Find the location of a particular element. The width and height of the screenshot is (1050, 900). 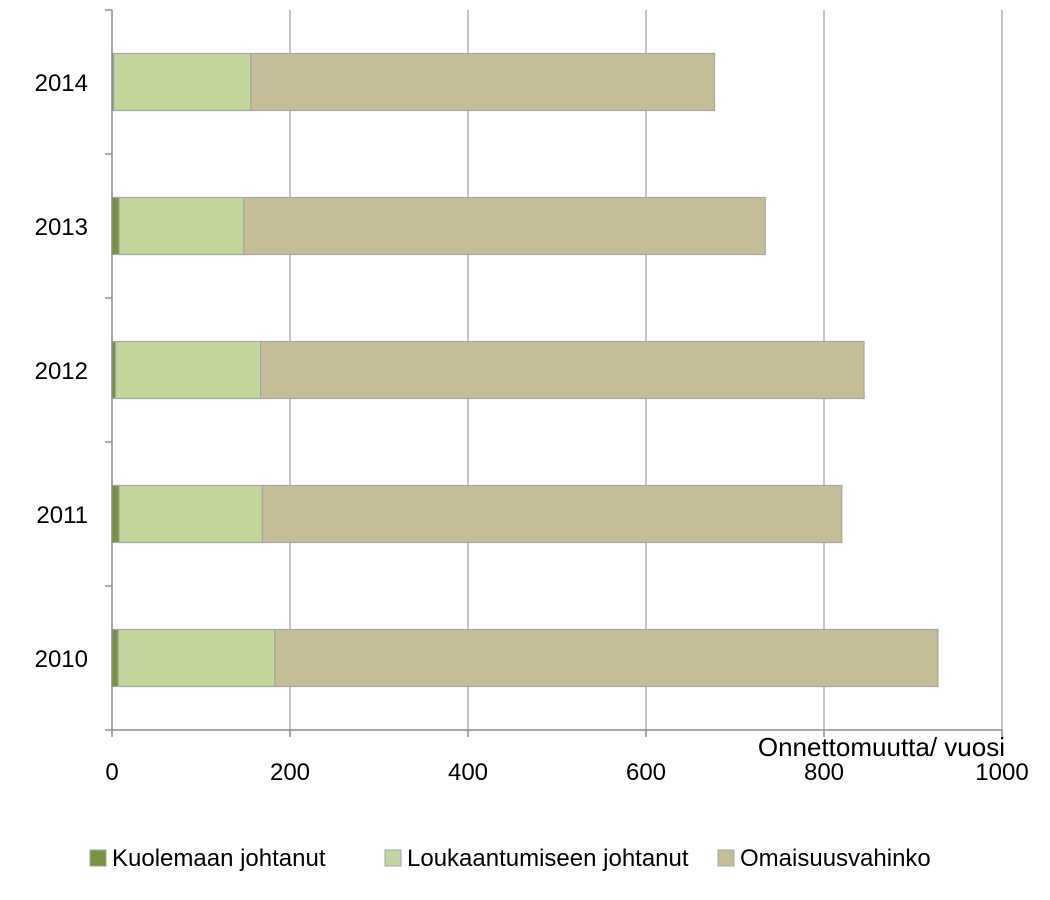

y-tick-label: 2012 is located at coordinates (61, 371).